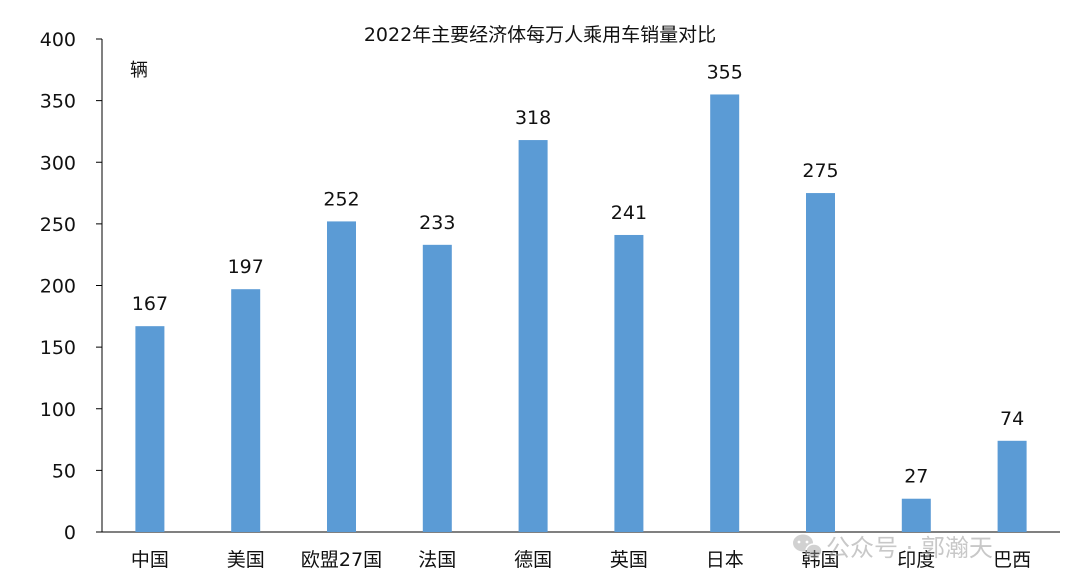  What do you see at coordinates (341, 199) in the screenshot?
I see `data-label: 252` at bounding box center [341, 199].